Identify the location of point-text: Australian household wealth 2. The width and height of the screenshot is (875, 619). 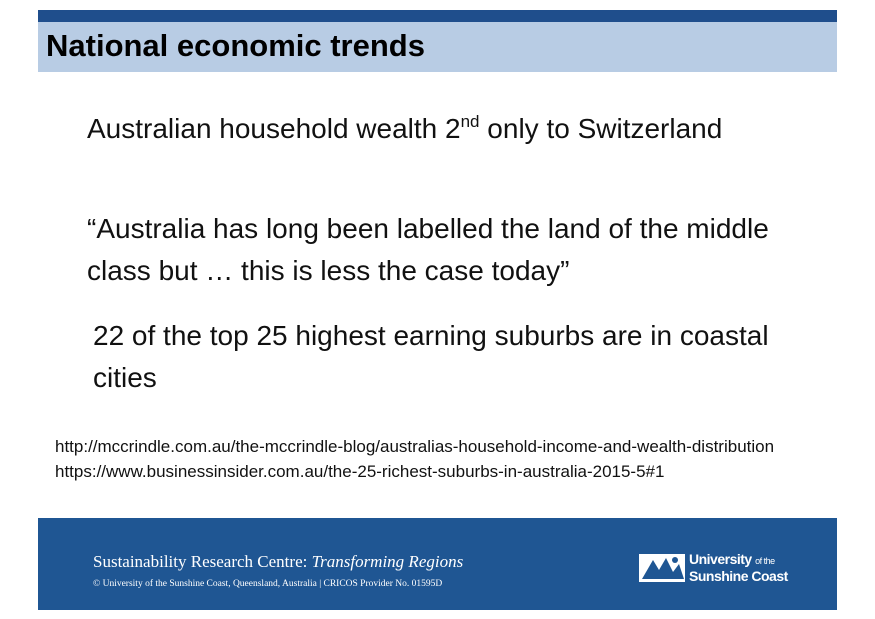
(274, 128).